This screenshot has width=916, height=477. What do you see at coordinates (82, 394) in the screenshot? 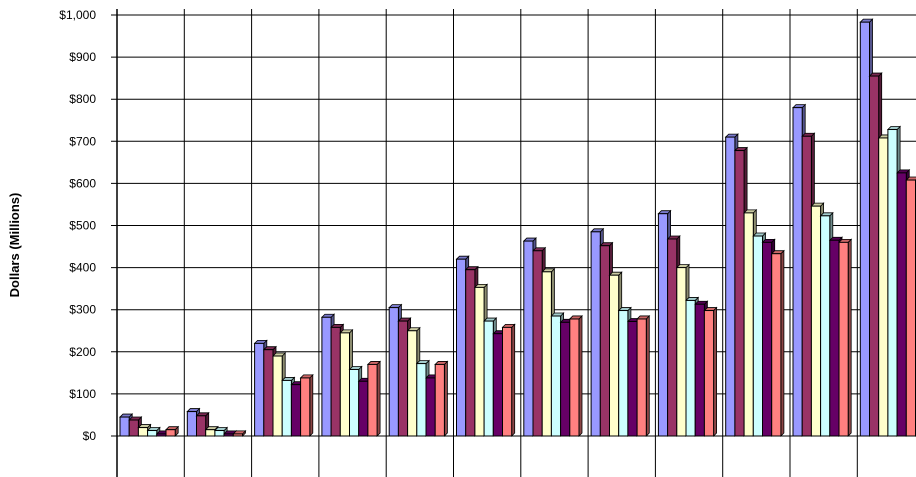
I see `y-tick-label: $100` at bounding box center [82, 394].